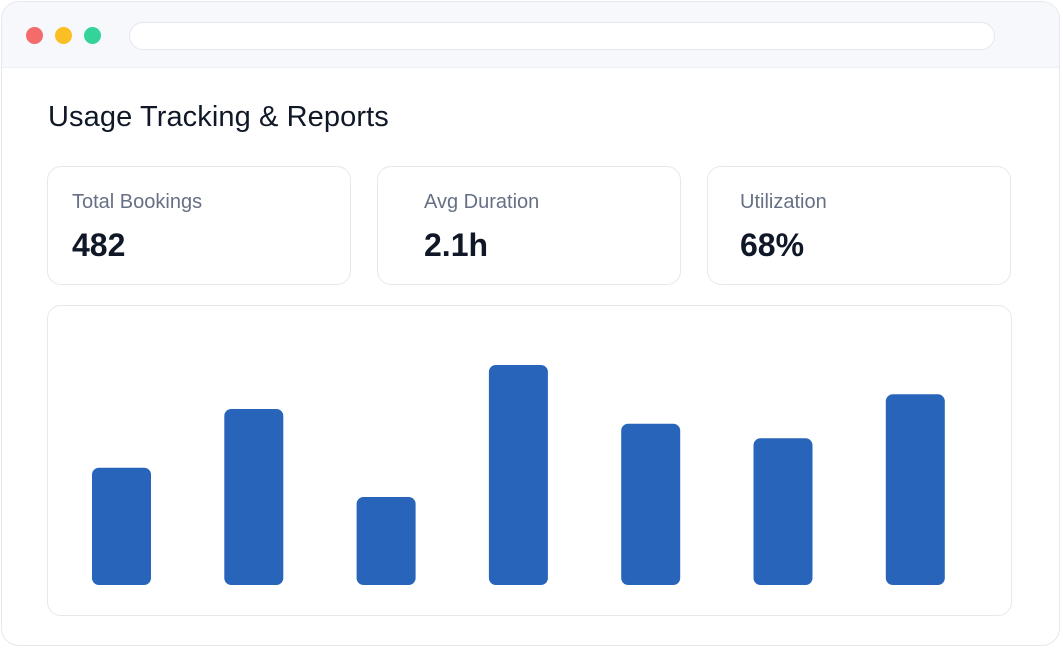  I want to click on stat-label: Total Bookings, so click(137, 202).